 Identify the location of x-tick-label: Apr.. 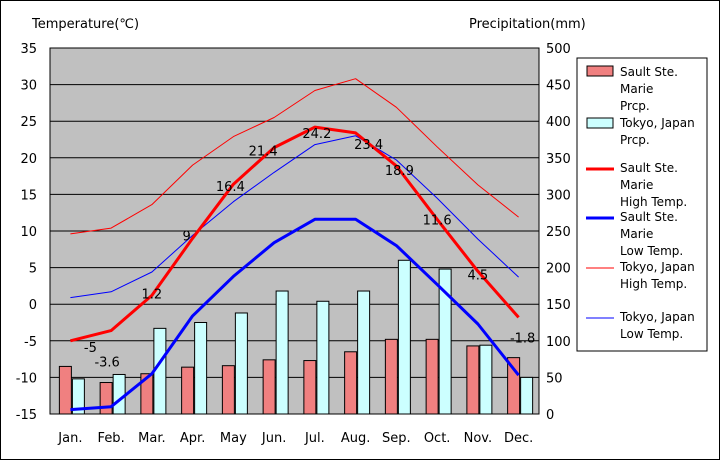
(192, 438).